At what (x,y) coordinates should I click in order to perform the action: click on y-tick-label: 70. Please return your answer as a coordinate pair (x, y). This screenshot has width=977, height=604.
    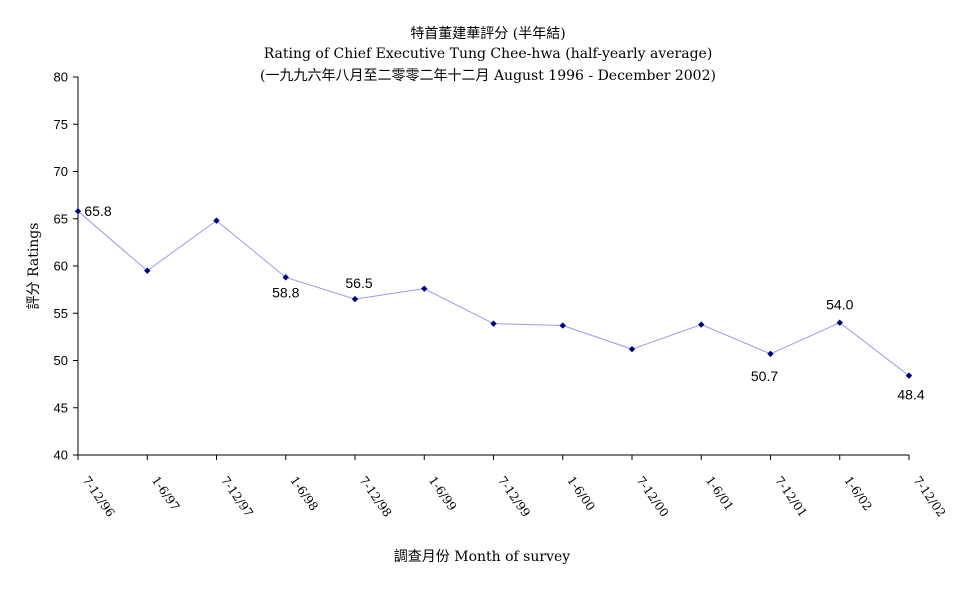
    Looking at the image, I should click on (61, 171).